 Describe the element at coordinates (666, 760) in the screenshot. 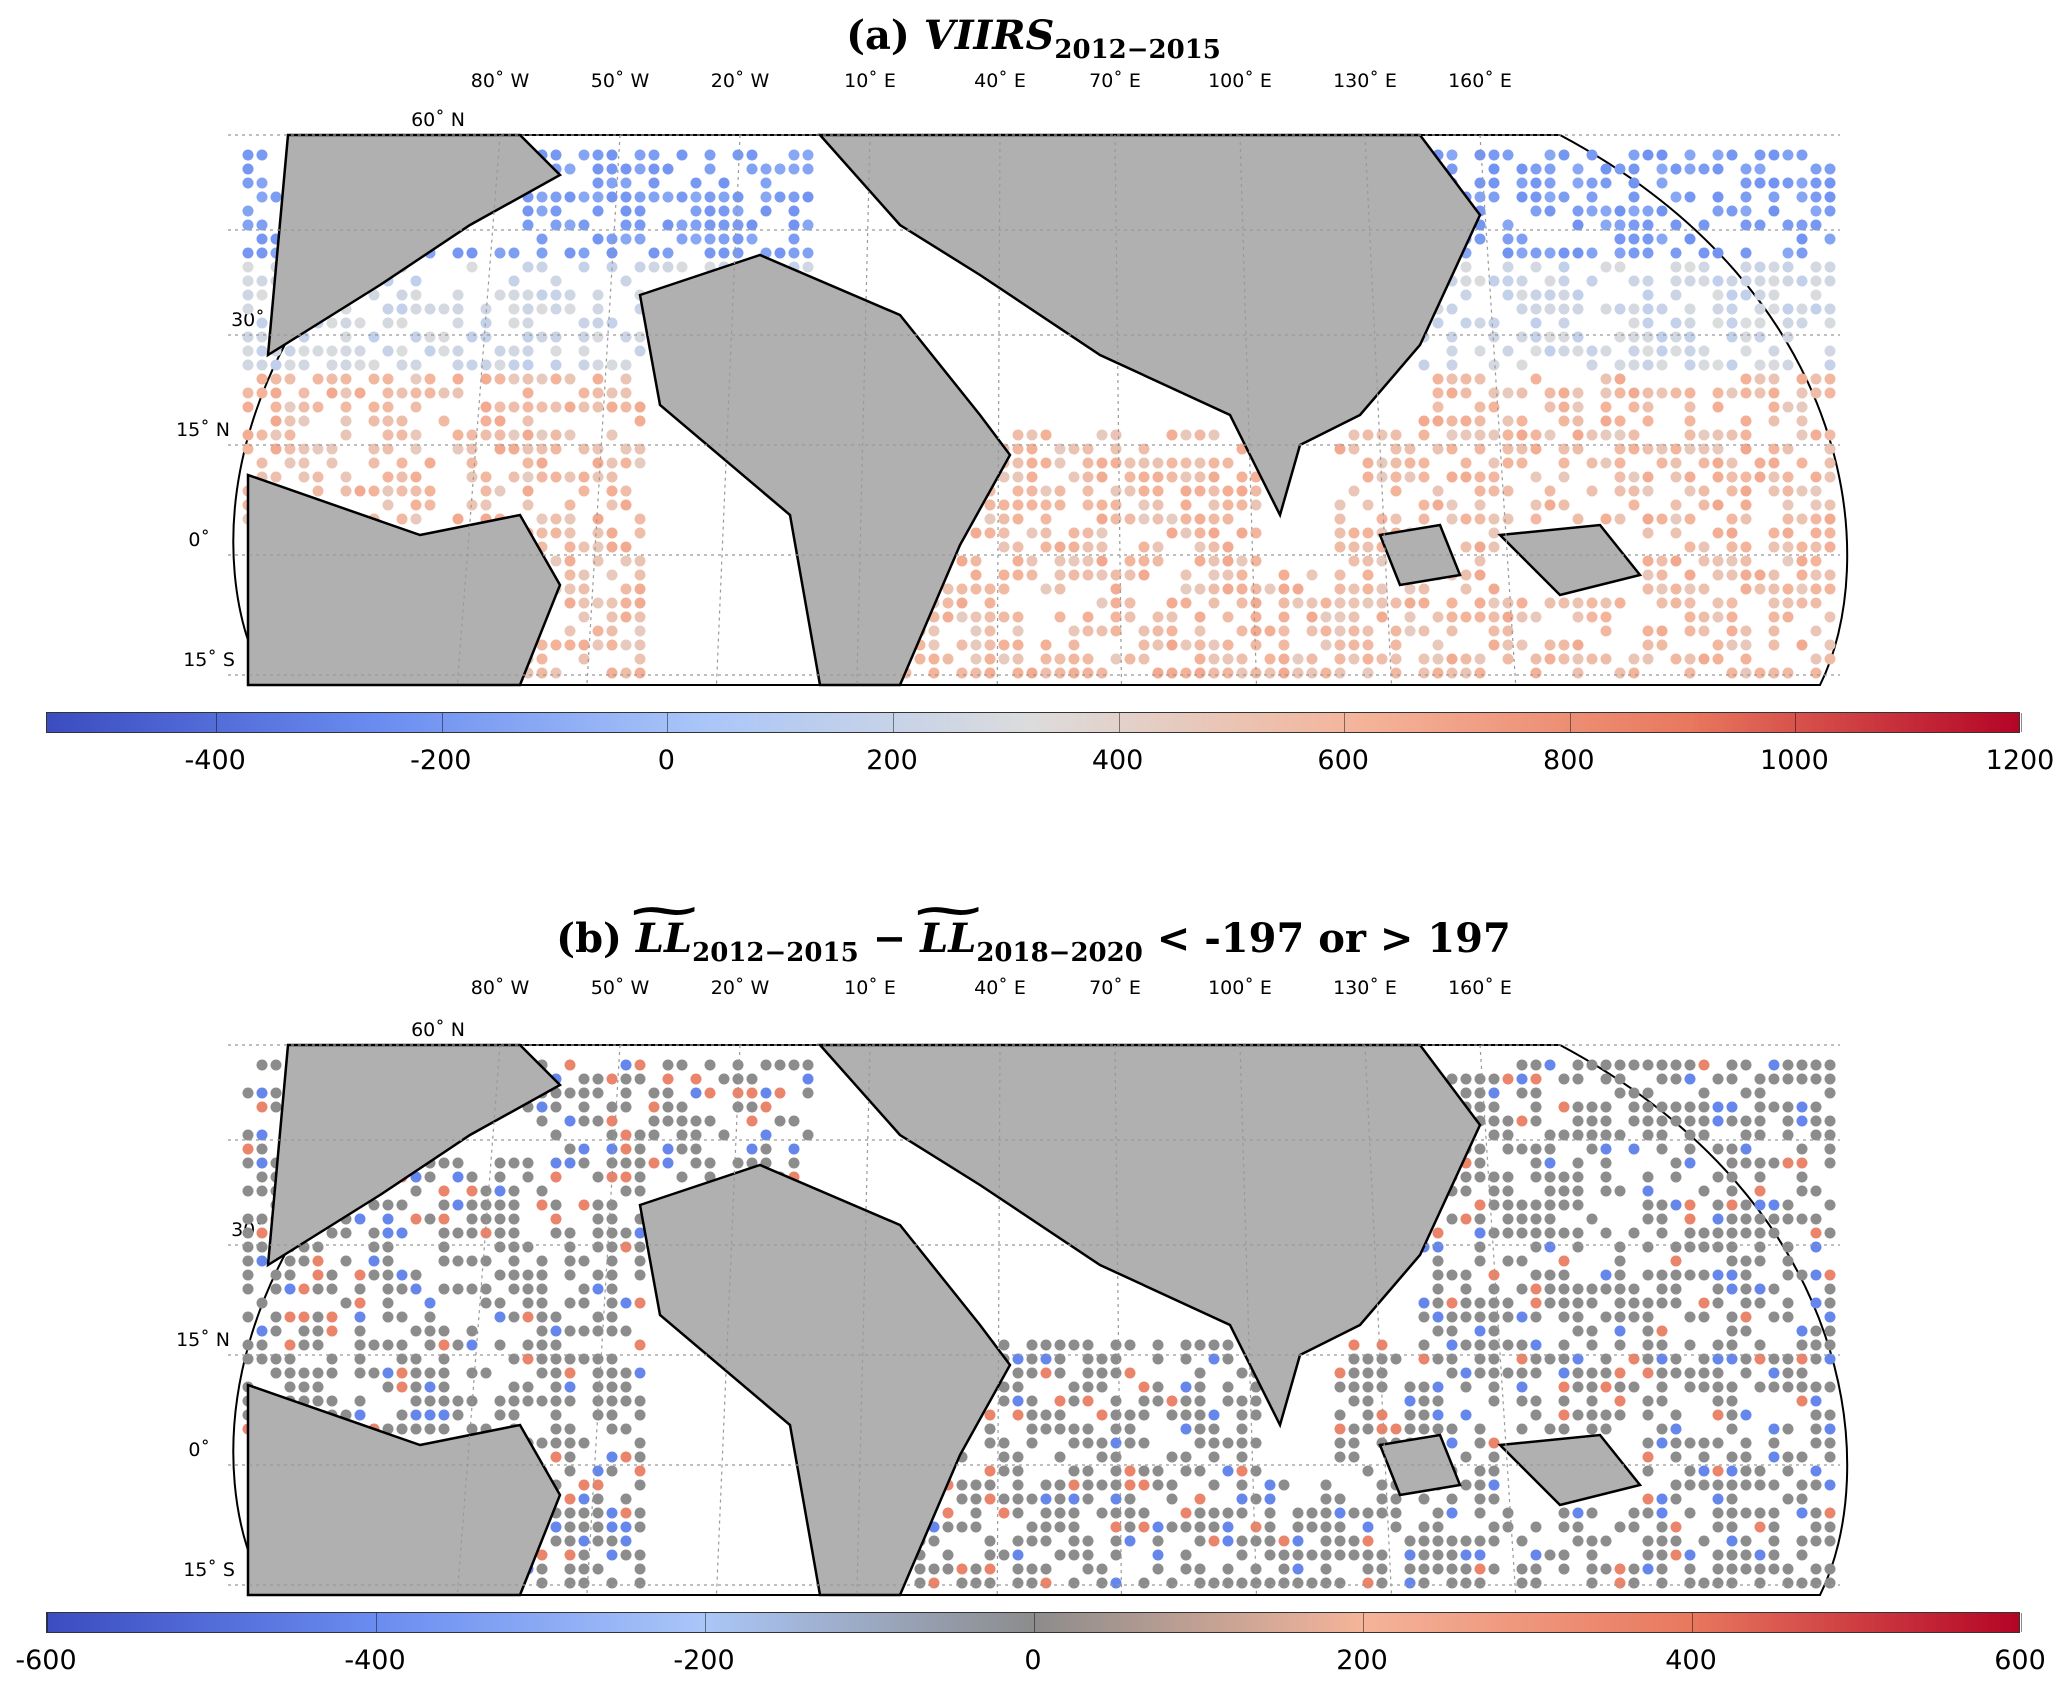

I see `cb-a-label-2: 0` at that location.